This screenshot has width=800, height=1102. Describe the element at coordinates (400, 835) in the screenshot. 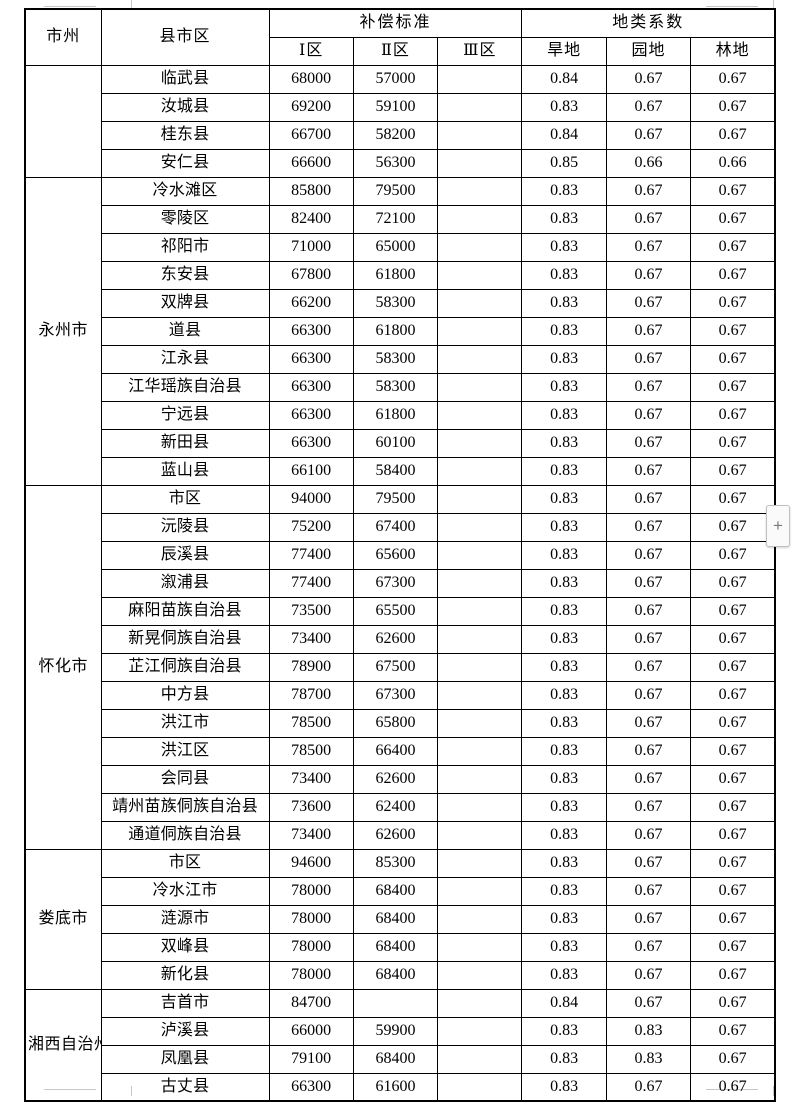

I see `table-row: 通道侗族自治县 73400 62600 0.83 0.67 0.67` at that location.